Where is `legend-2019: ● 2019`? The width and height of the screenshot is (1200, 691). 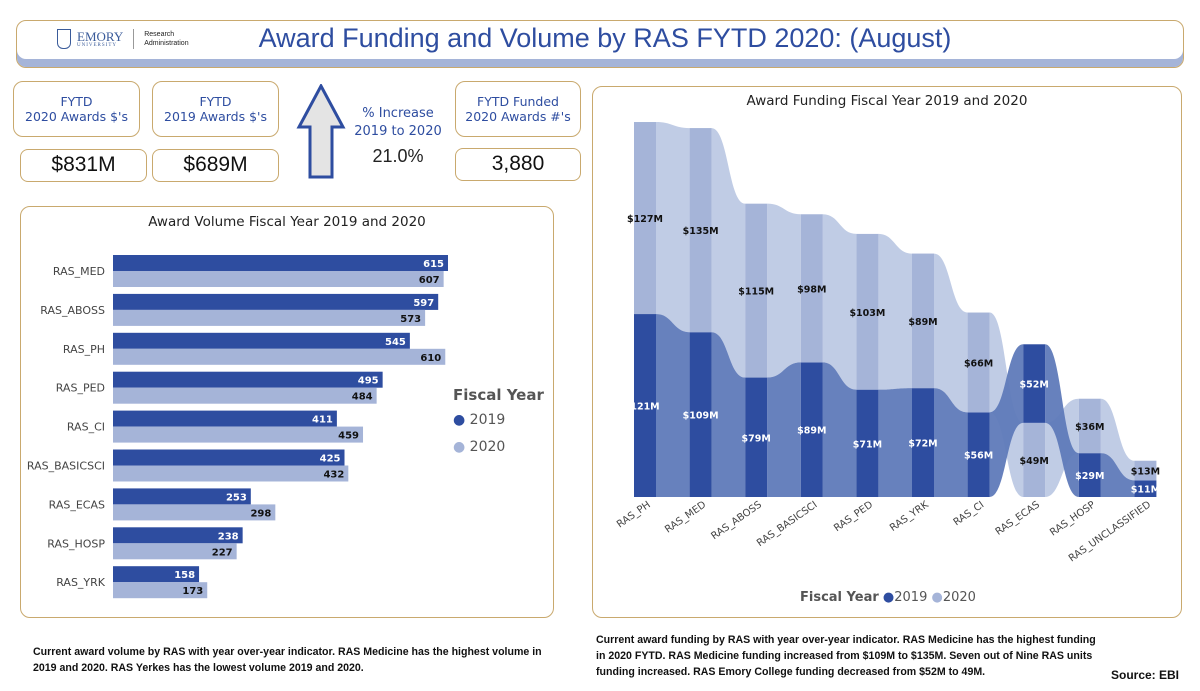 legend-2019: ● 2019 is located at coordinates (479, 420).